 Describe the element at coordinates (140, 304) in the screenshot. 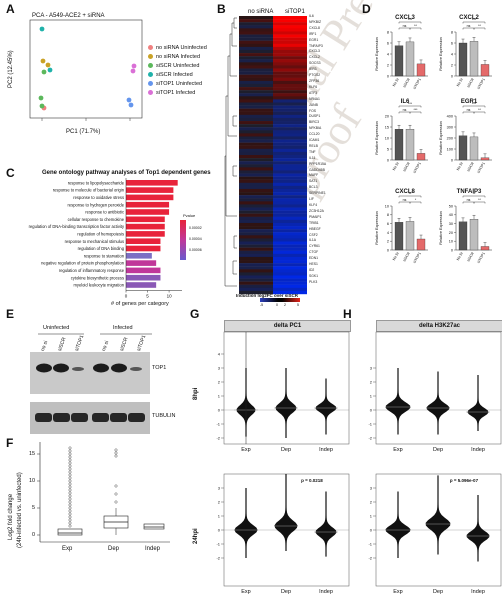

I see `go-xlabel: # of genes per category` at that location.